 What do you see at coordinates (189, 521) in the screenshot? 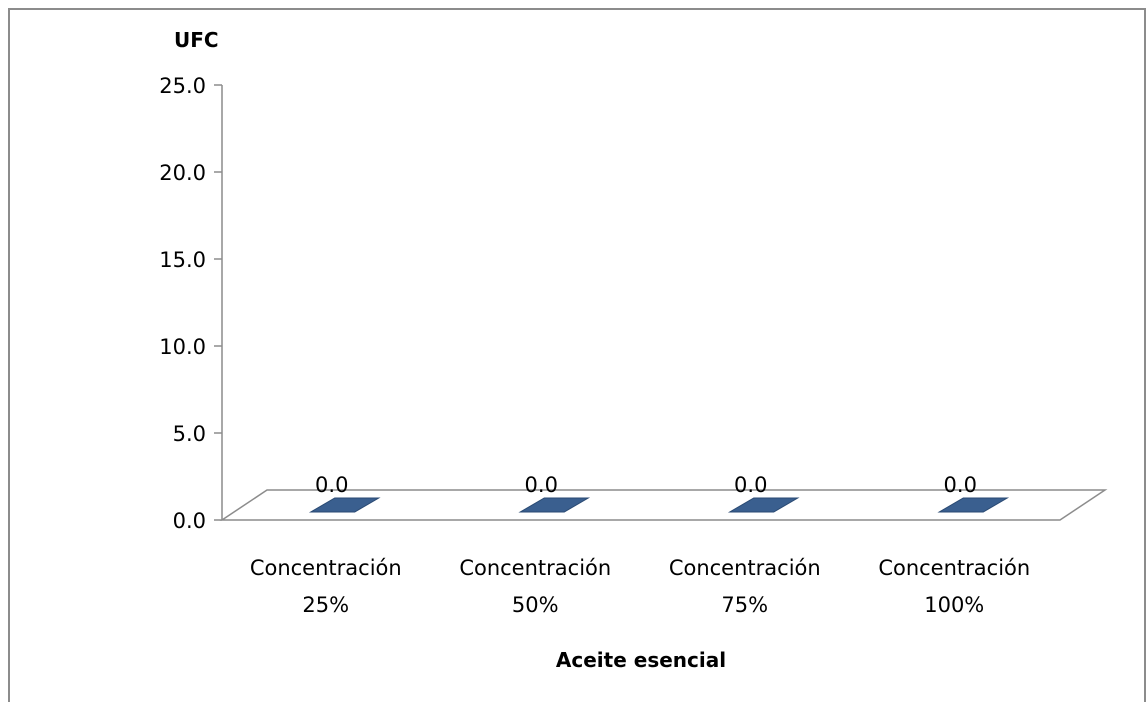
I see `y-tick-label: 0.0` at bounding box center [189, 521].